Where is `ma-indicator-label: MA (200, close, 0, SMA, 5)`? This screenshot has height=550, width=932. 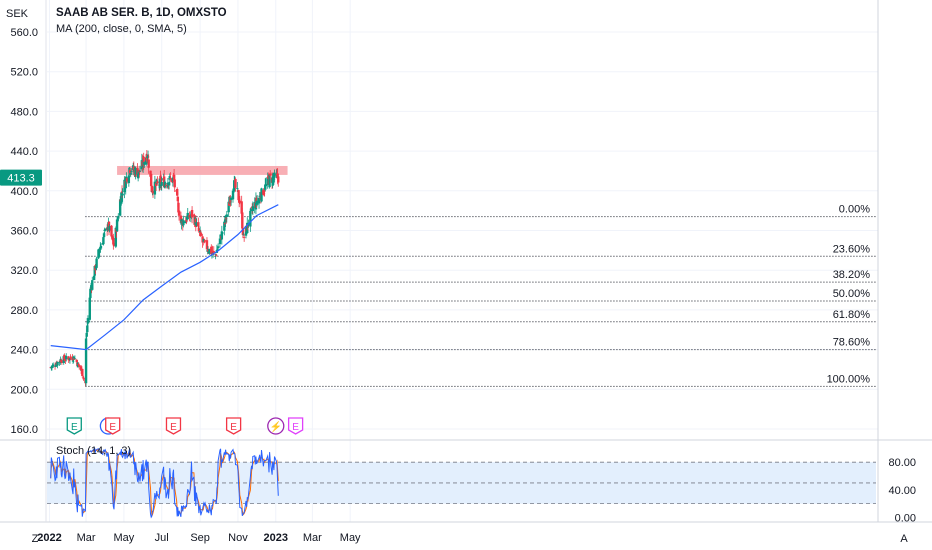 ma-indicator-label: MA (200, close, 0, SMA, 5) is located at coordinates (121, 29).